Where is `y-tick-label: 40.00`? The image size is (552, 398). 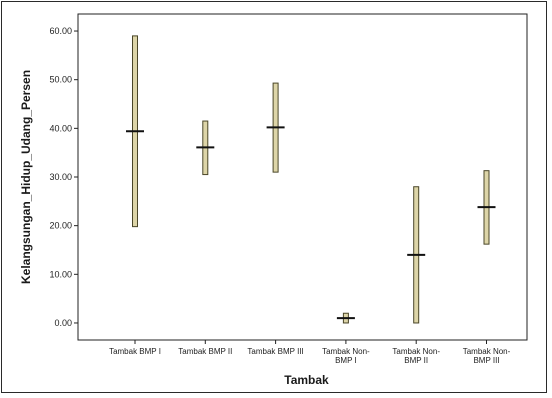 y-tick-label: 40.00 is located at coordinates (60, 128).